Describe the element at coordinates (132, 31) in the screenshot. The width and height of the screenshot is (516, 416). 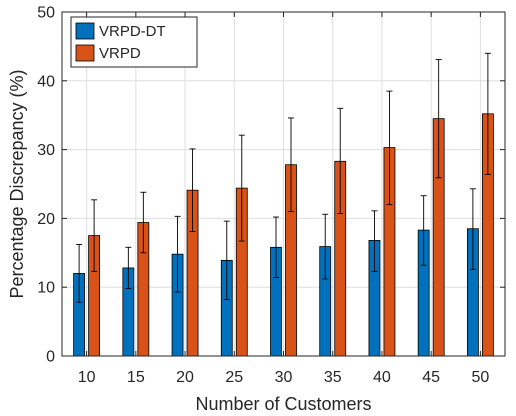
I see `legend-label-vrpd-dt: VRPD-DT` at that location.